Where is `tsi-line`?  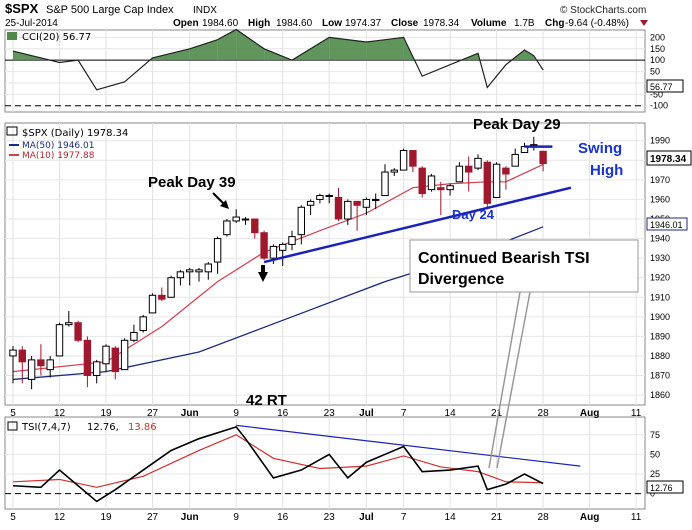
tsi-line is located at coordinates (278, 464).